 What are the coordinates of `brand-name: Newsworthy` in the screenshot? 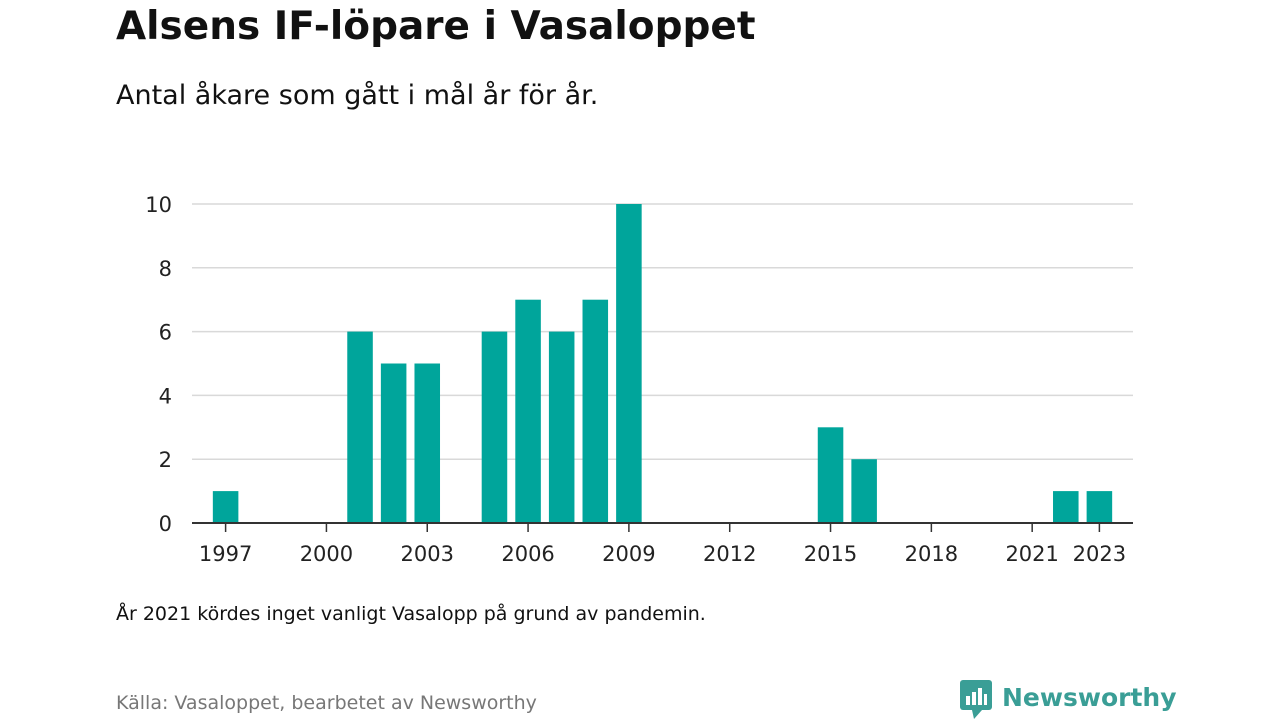 It's located at (1089, 697).